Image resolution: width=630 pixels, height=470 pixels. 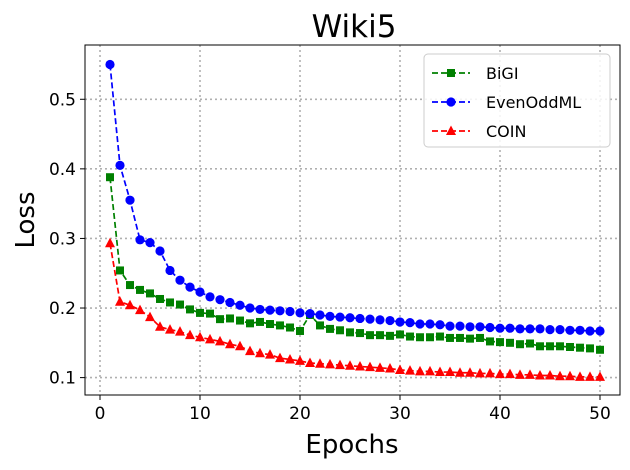 I want to click on legend-label-coin: COIN, so click(x=506, y=131).